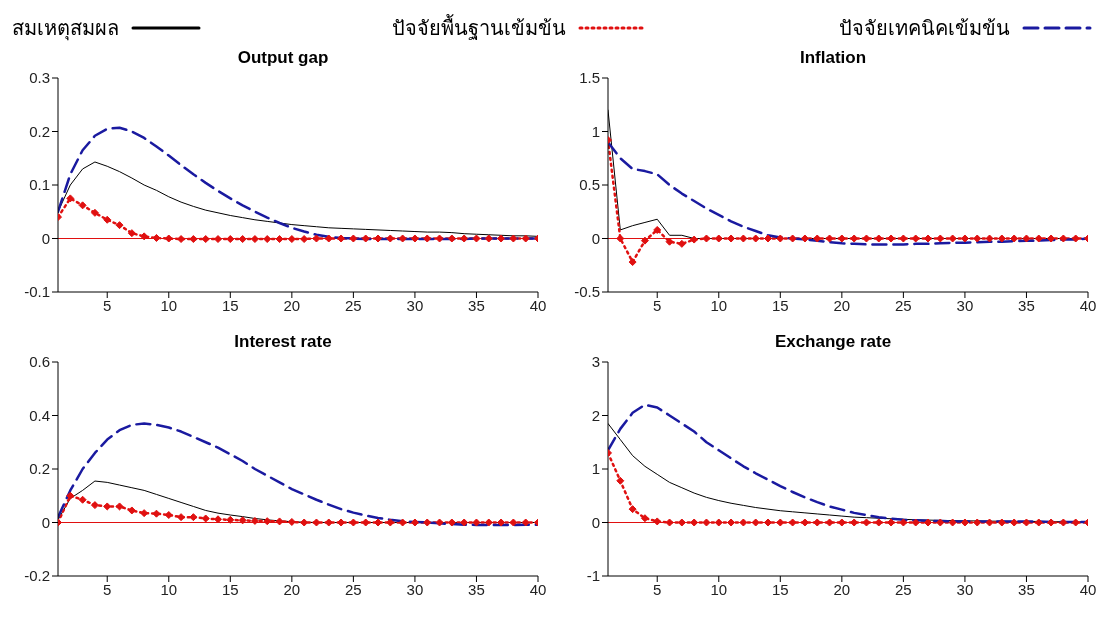  I want to click on legend-label: ปัจจัยพื้นฐานเข้มข้น, so click(479, 27).